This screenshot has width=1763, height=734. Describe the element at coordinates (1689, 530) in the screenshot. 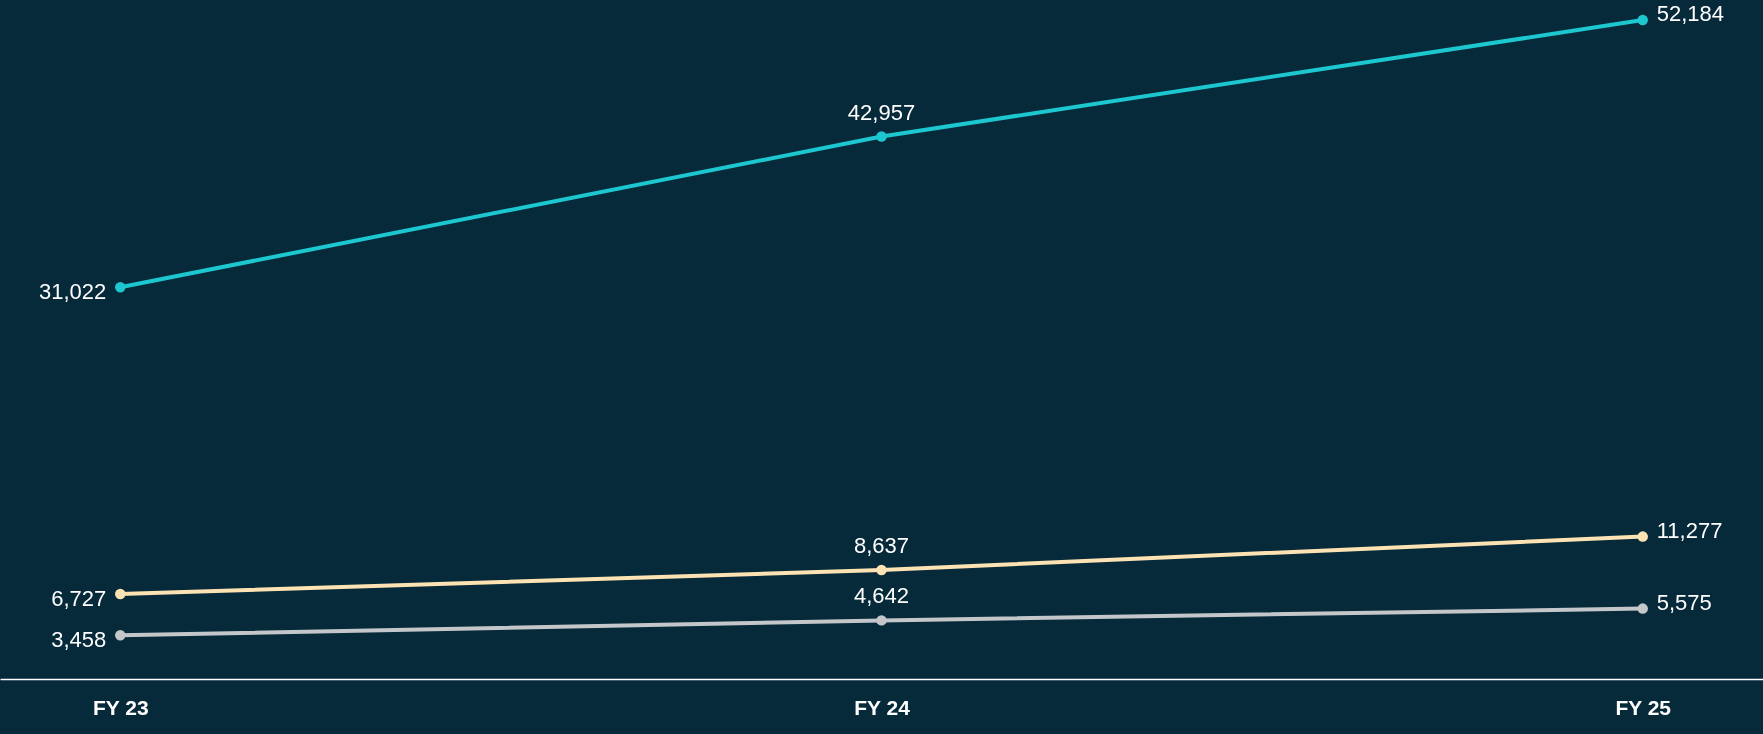

I see `data-label: 11,277` at that location.